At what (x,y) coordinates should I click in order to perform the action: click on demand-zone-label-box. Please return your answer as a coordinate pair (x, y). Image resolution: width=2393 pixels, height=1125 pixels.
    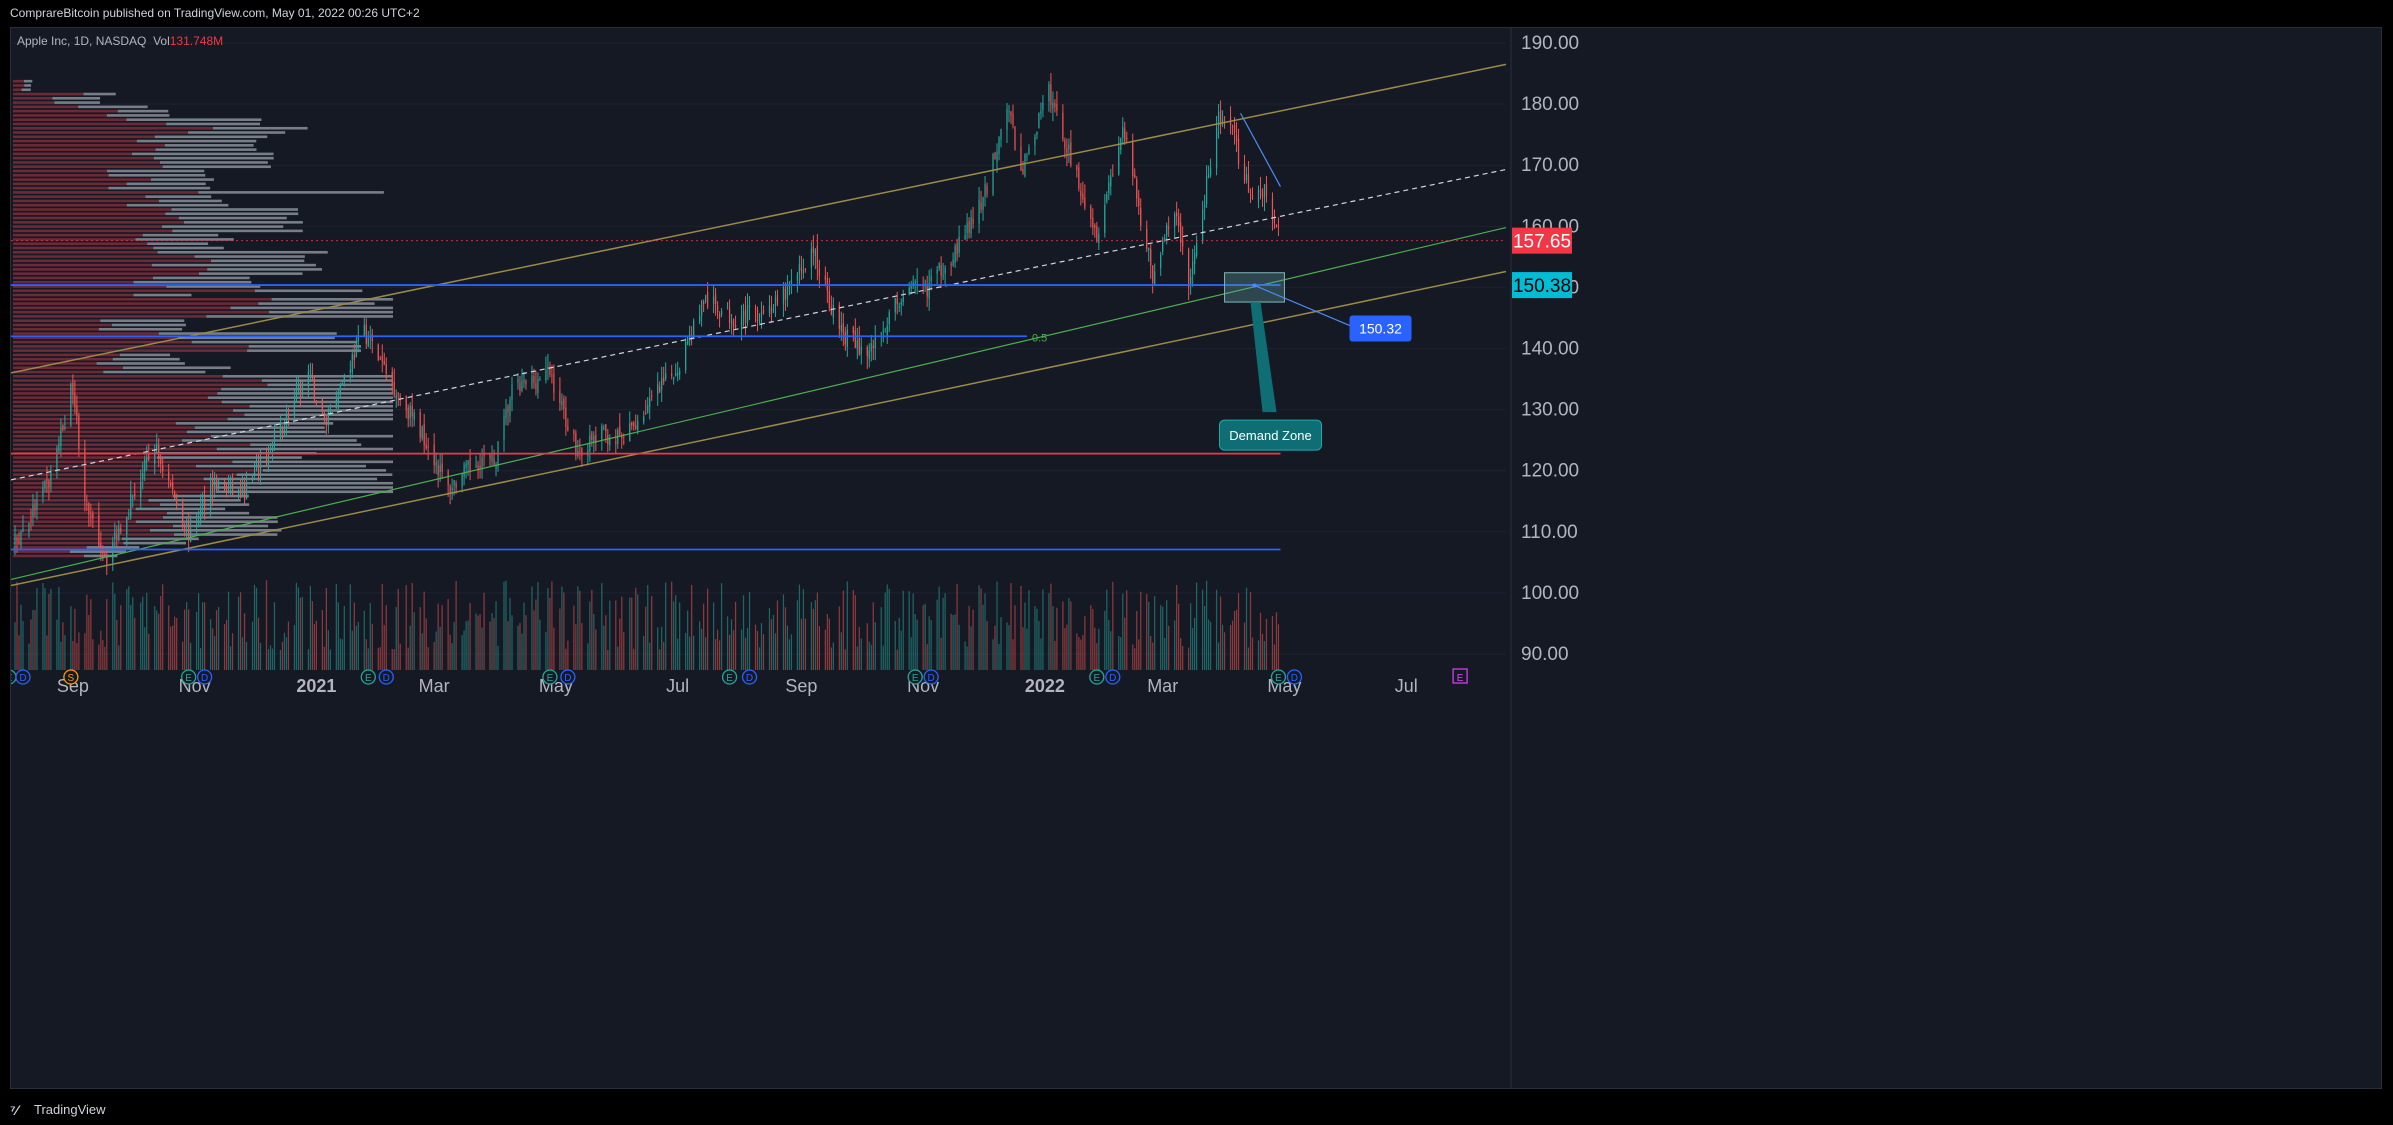
    Looking at the image, I should click on (1271, 435).